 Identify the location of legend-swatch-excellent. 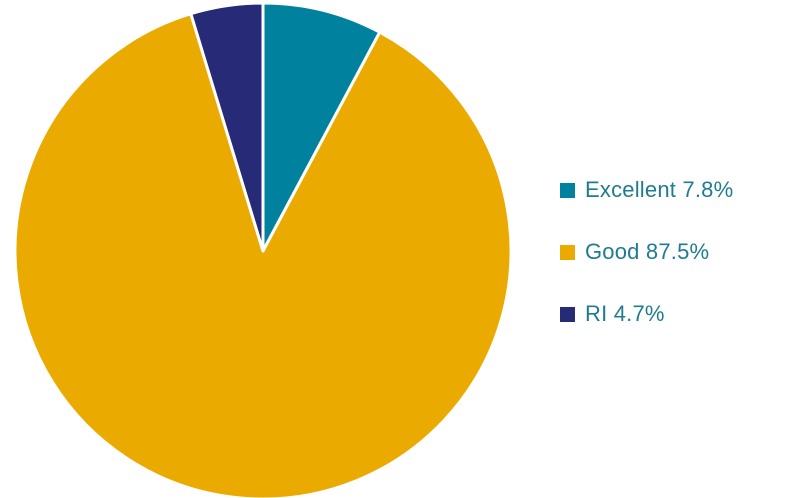
(567, 190).